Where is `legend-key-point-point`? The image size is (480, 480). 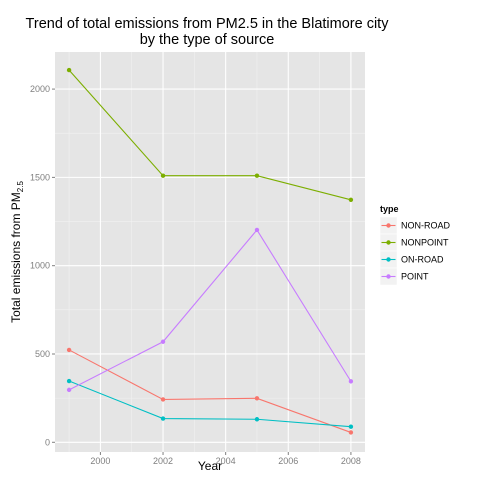 legend-key-point-point is located at coordinates (388, 276).